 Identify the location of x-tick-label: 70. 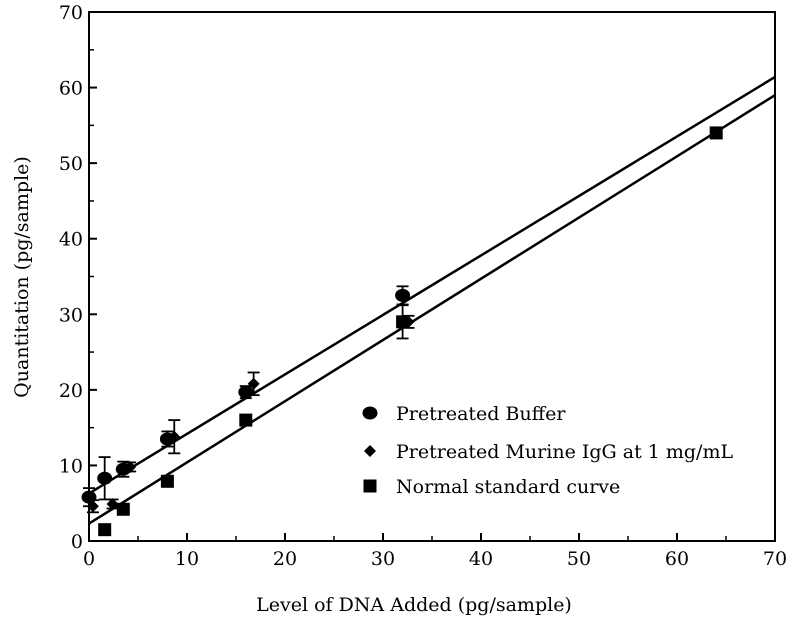
(775, 559).